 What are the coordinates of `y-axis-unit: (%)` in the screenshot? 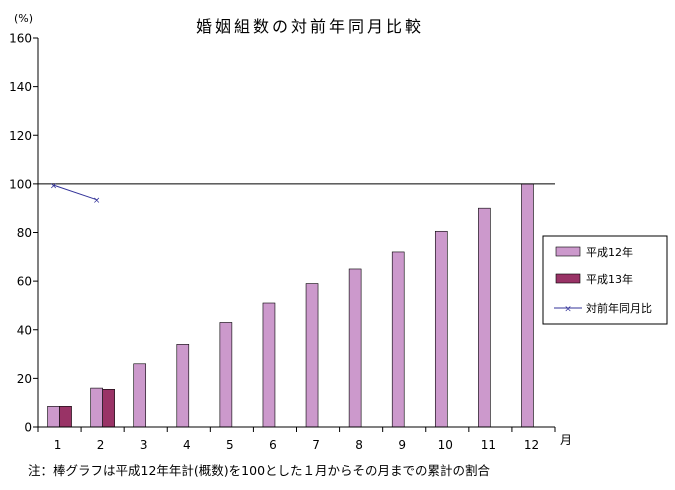 It's located at (23, 18).